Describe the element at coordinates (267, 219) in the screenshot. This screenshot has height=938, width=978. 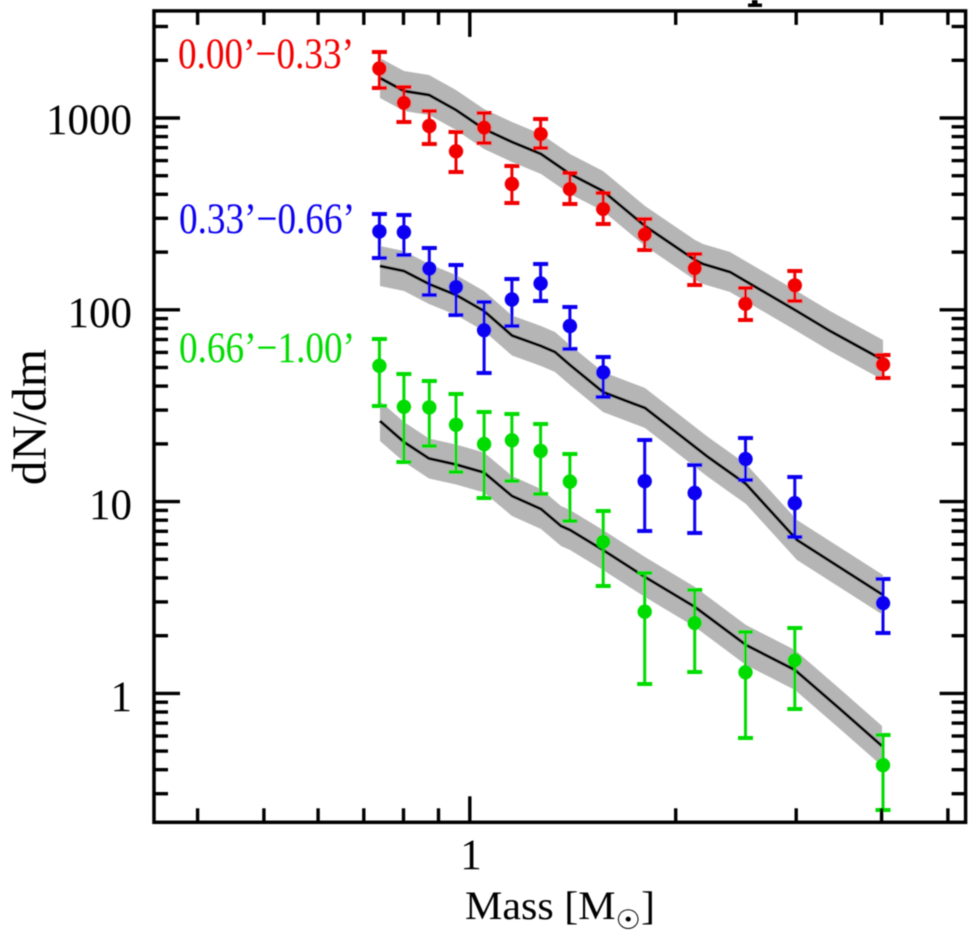
I see `svg-text: 0.33’−0.66’` at that location.